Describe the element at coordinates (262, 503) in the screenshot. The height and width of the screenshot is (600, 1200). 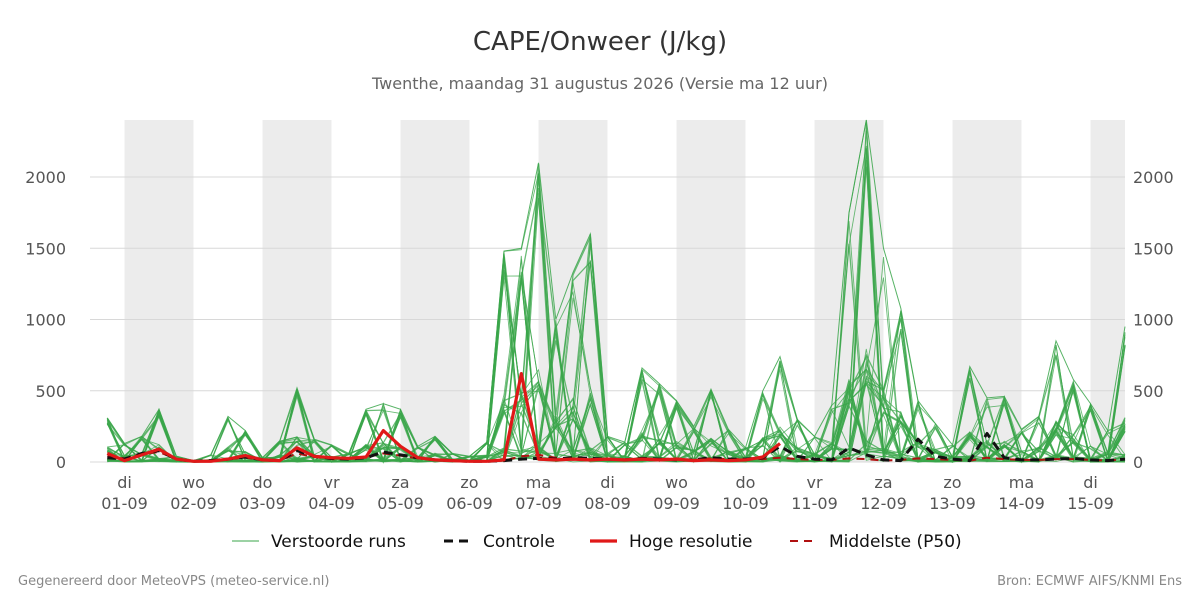
I see `x-tick-date-2: 03-09` at that location.